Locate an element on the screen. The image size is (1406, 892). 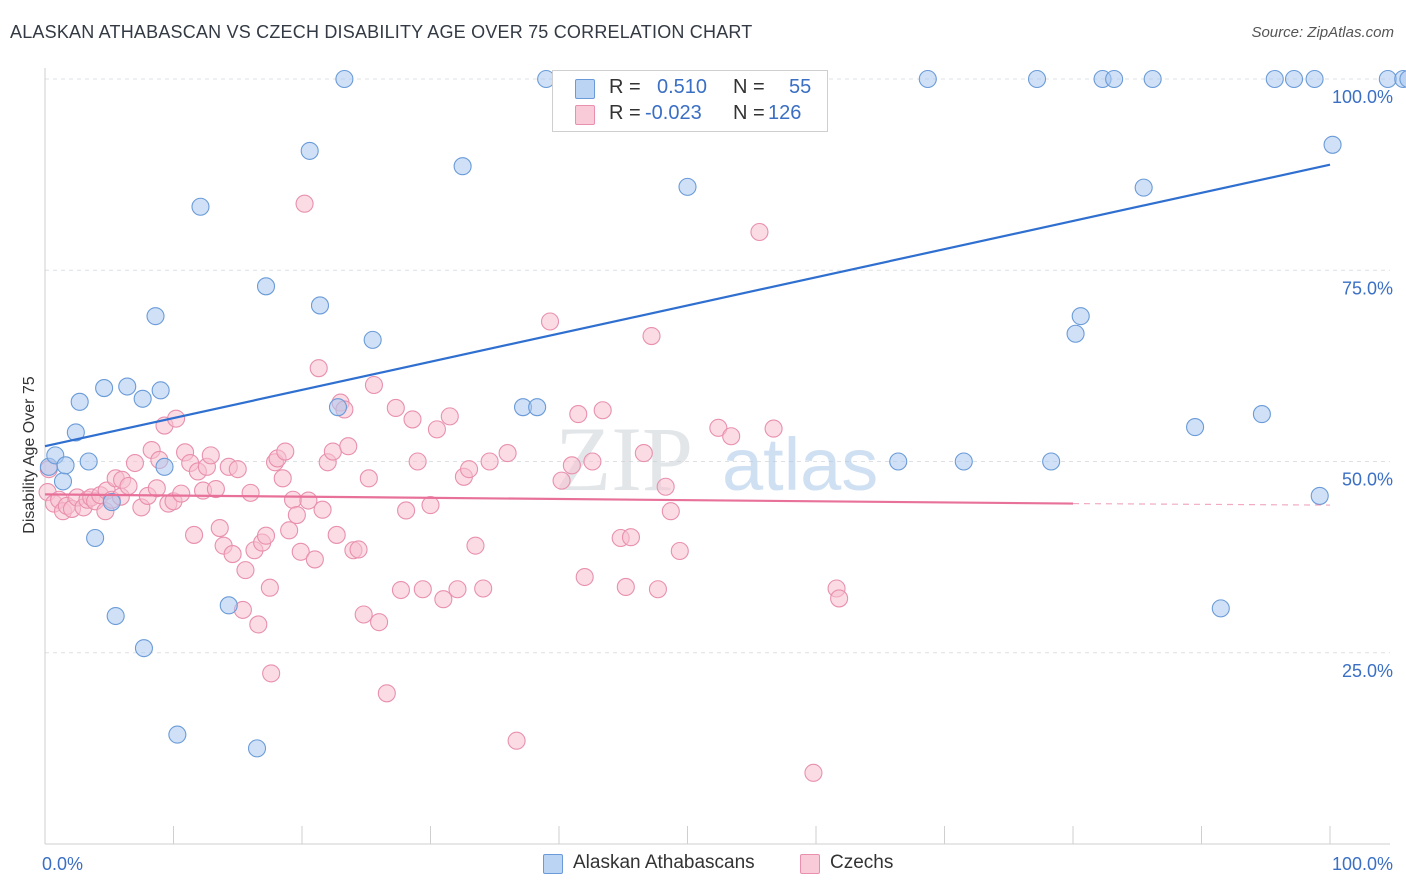
y-tick-label: 50.0% is located at coordinates (1367, 480).